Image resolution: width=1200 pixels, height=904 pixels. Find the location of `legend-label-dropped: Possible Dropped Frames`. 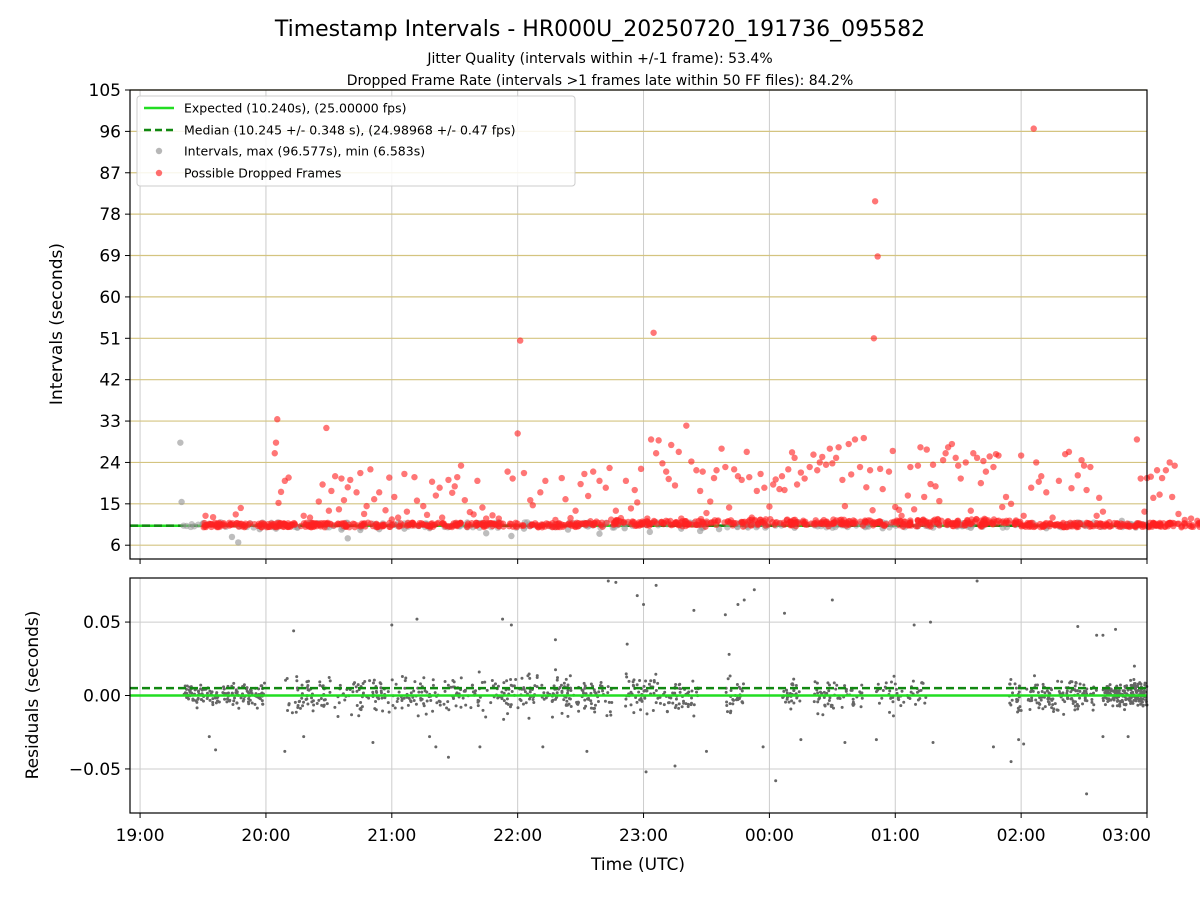

legend-label-dropped: Possible Dropped Frames is located at coordinates (262, 173).